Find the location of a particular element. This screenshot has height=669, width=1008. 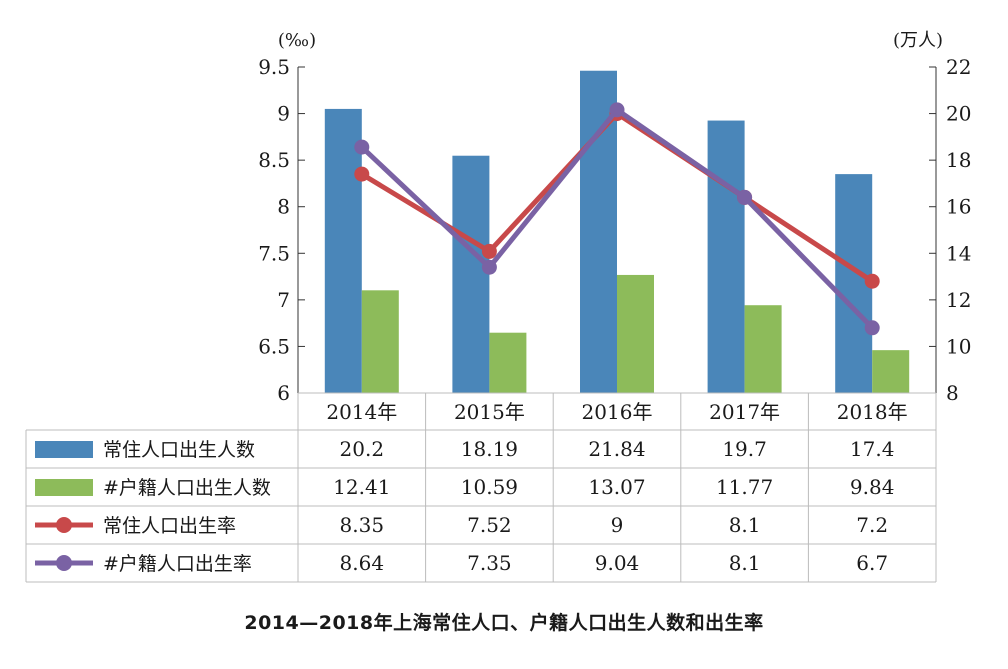

right-axis-tick-label: 20 is located at coordinates (958, 114).